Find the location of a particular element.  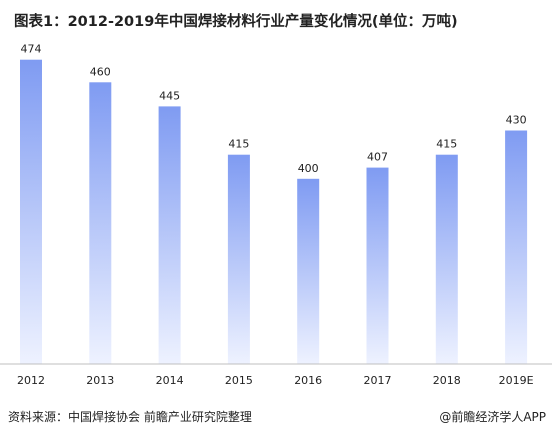

bar-2017 is located at coordinates (377, 265).